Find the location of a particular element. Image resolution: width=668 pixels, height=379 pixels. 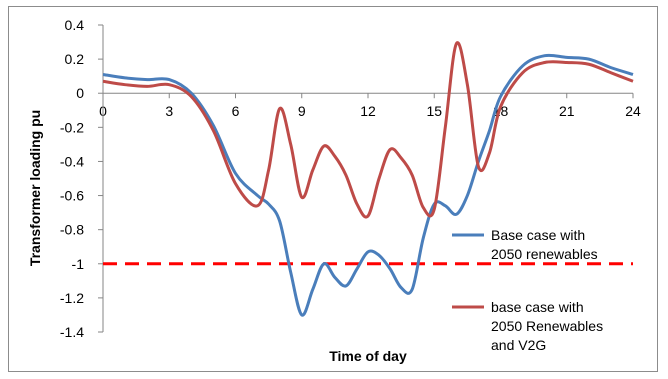

y-tick-label: -1.2 is located at coordinates (72, 298).